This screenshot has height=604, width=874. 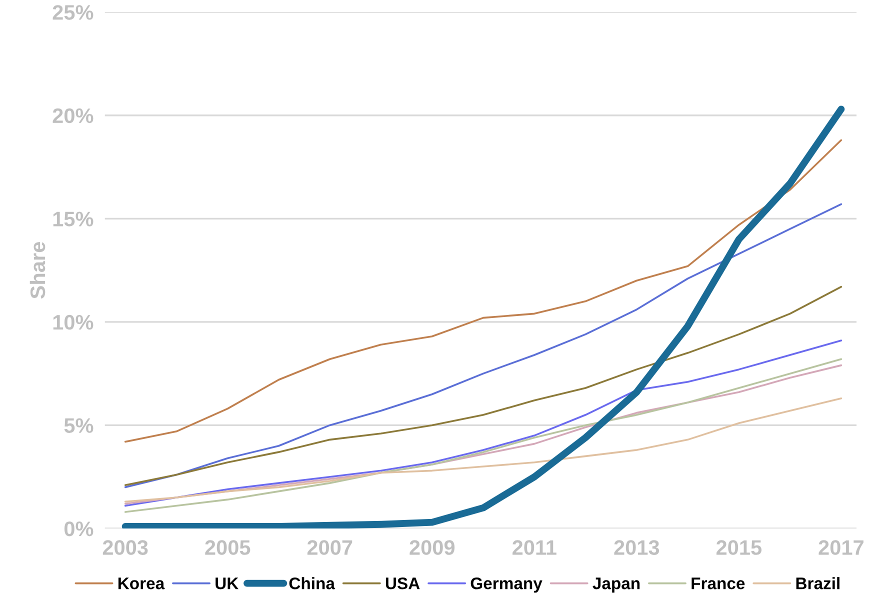 What do you see at coordinates (718, 584) in the screenshot?
I see `legend-label: France` at bounding box center [718, 584].